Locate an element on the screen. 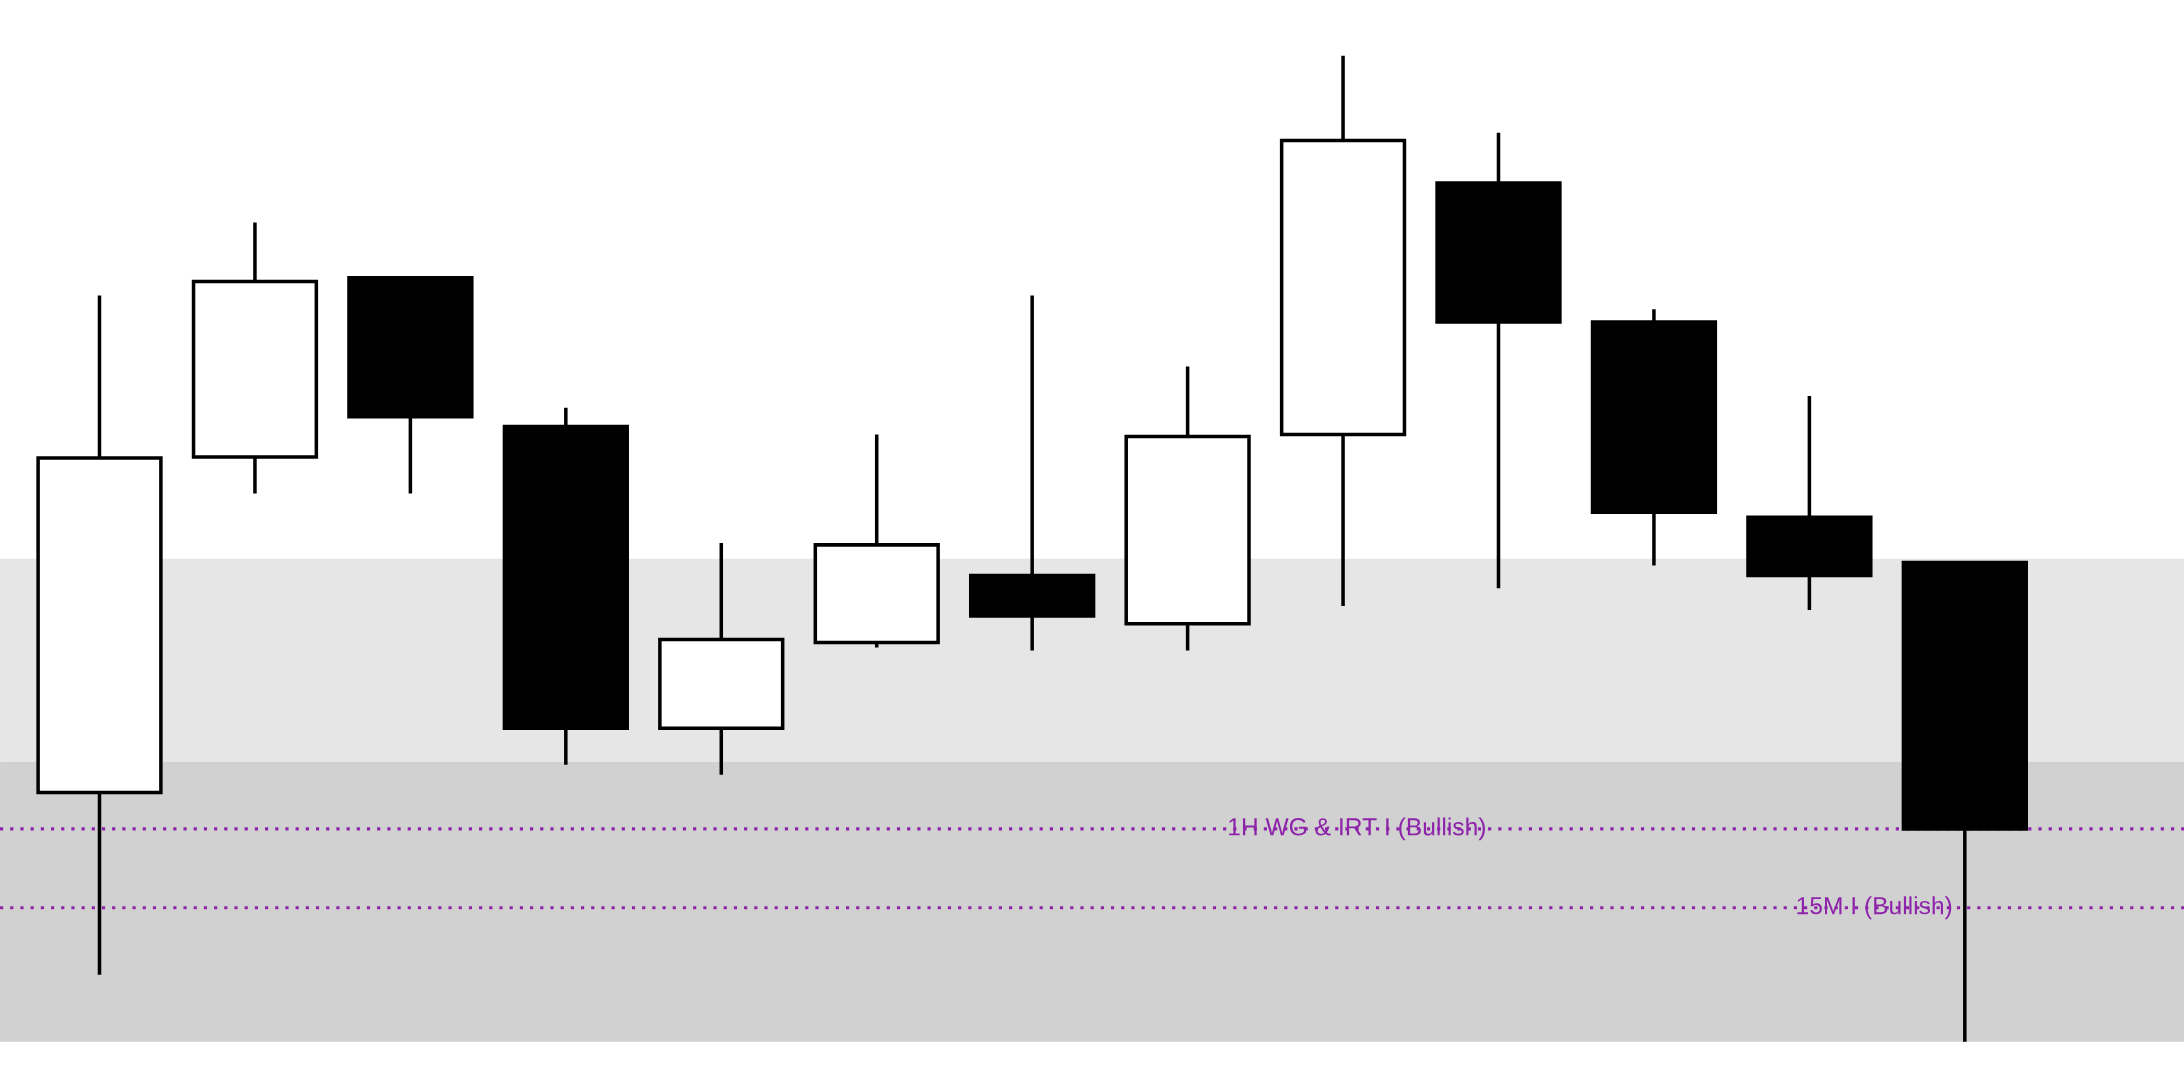  candlestick is located at coordinates (1032, 473).